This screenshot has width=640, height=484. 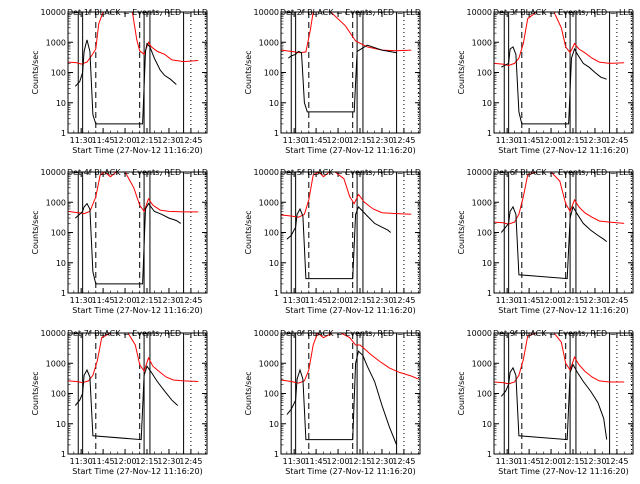 What do you see at coordinates (350, 172) in the screenshot?
I see `panel-title: Det 5f BLACK = Events, RED = LLD` at bounding box center [350, 172].